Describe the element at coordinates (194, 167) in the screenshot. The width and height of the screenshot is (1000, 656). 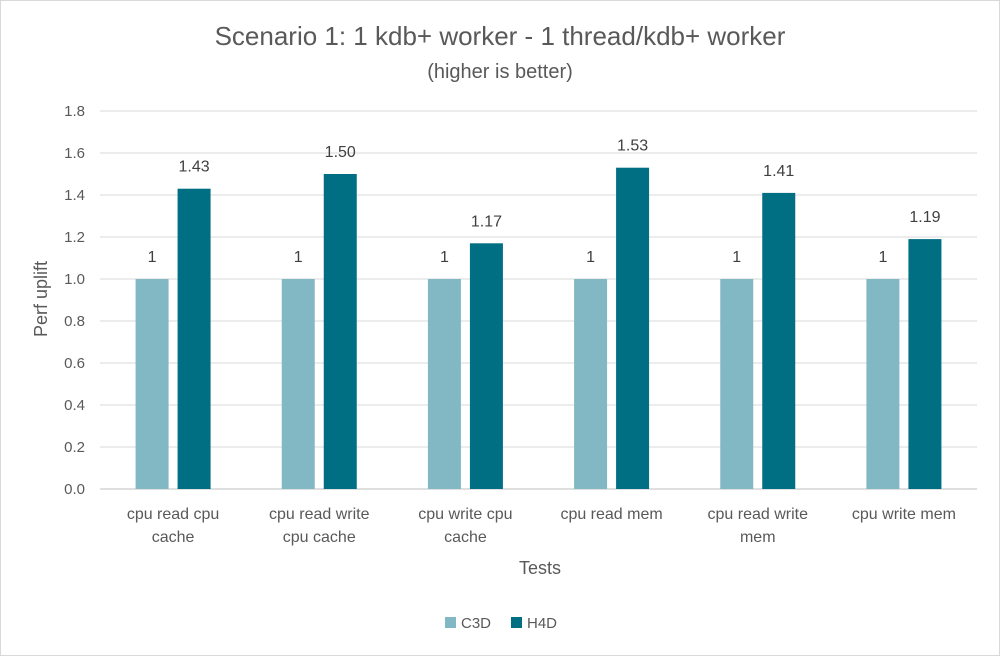
I see `data-label: 1.43` at that location.